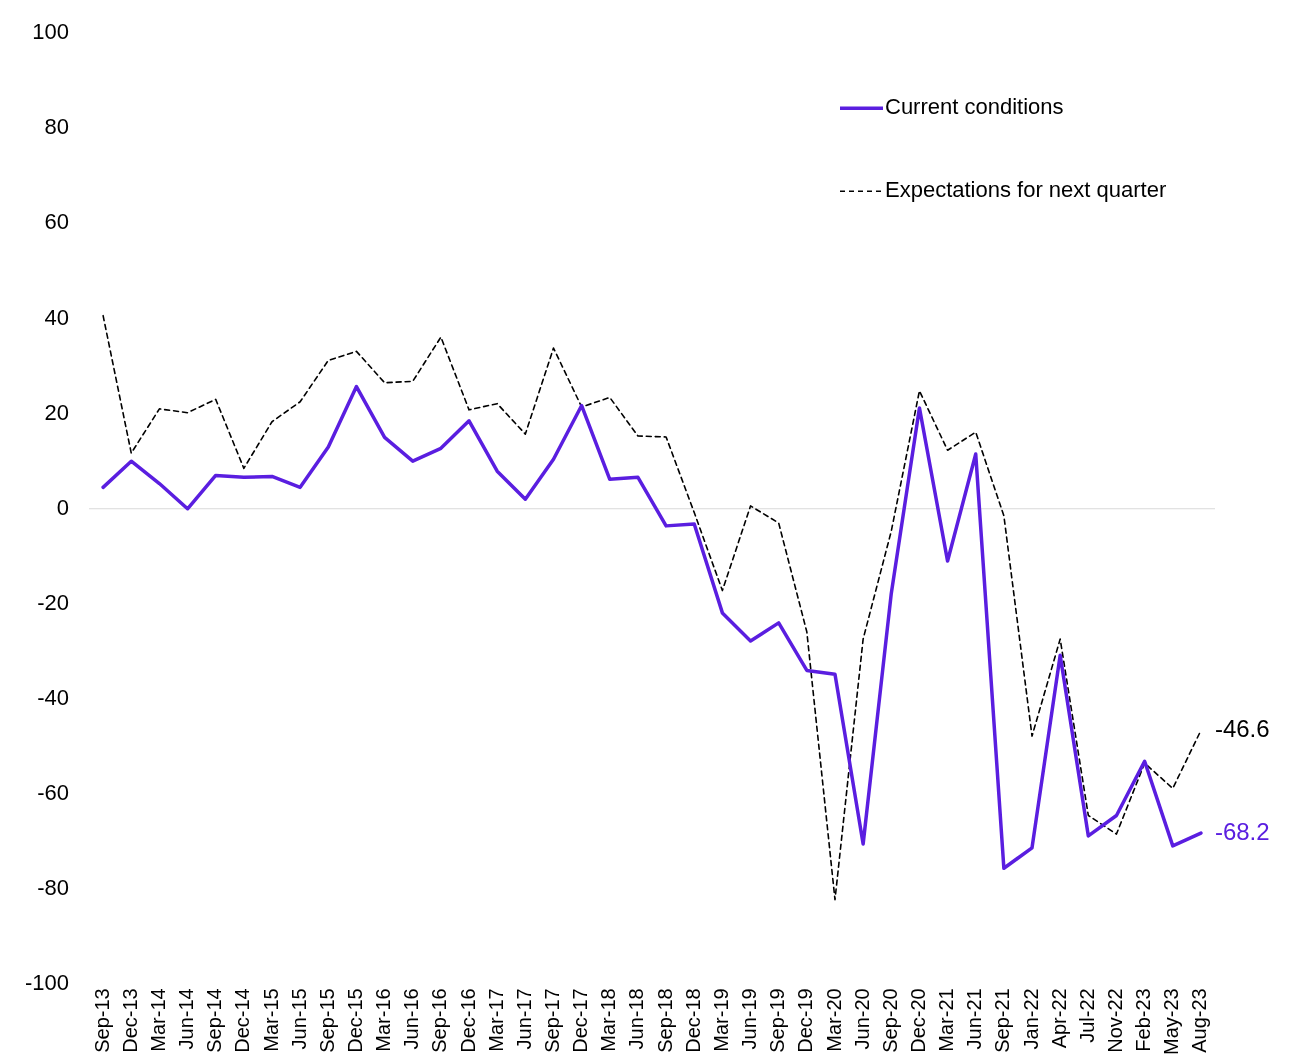 The width and height of the screenshot is (1300, 1059). What do you see at coordinates (354, 1020) in the screenshot?
I see `x-tick-label: Dec-15` at bounding box center [354, 1020].